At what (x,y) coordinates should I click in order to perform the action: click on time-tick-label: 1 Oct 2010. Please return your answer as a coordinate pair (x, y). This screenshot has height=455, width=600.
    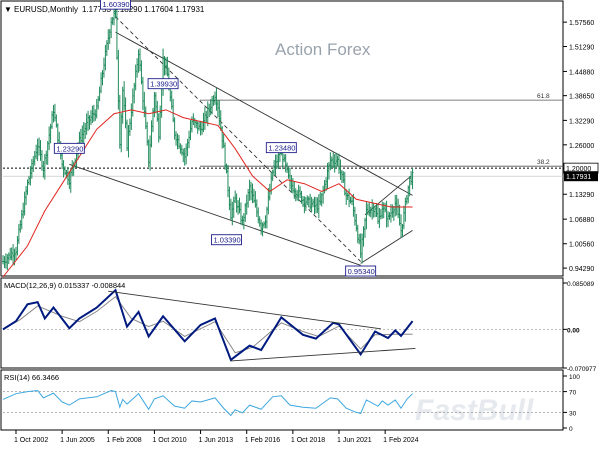
    Looking at the image, I should click on (169, 440).